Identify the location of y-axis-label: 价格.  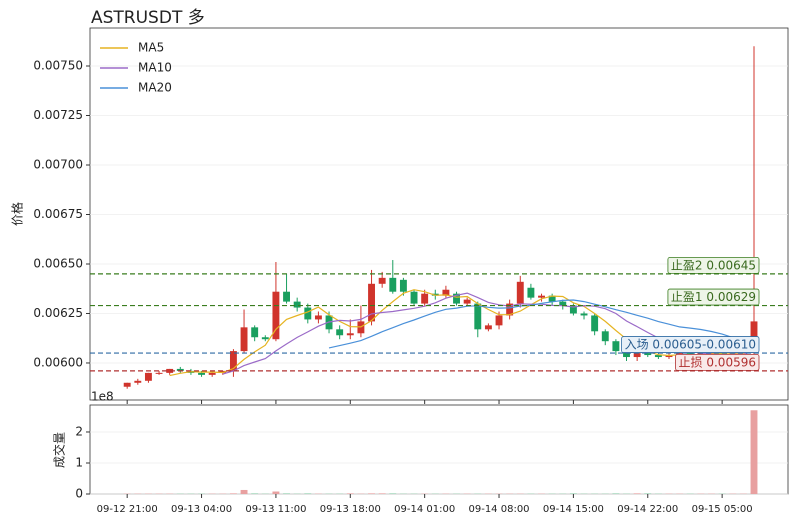
(17, 214).